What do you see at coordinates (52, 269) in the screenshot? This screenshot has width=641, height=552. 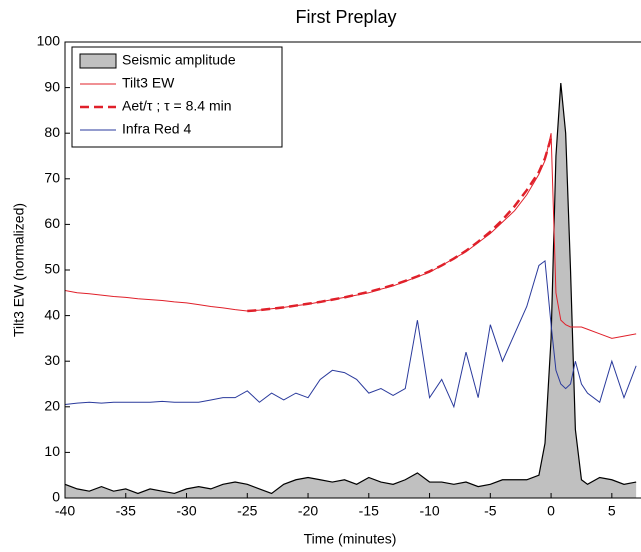 I see `y-tick-label: 50` at bounding box center [52, 269].